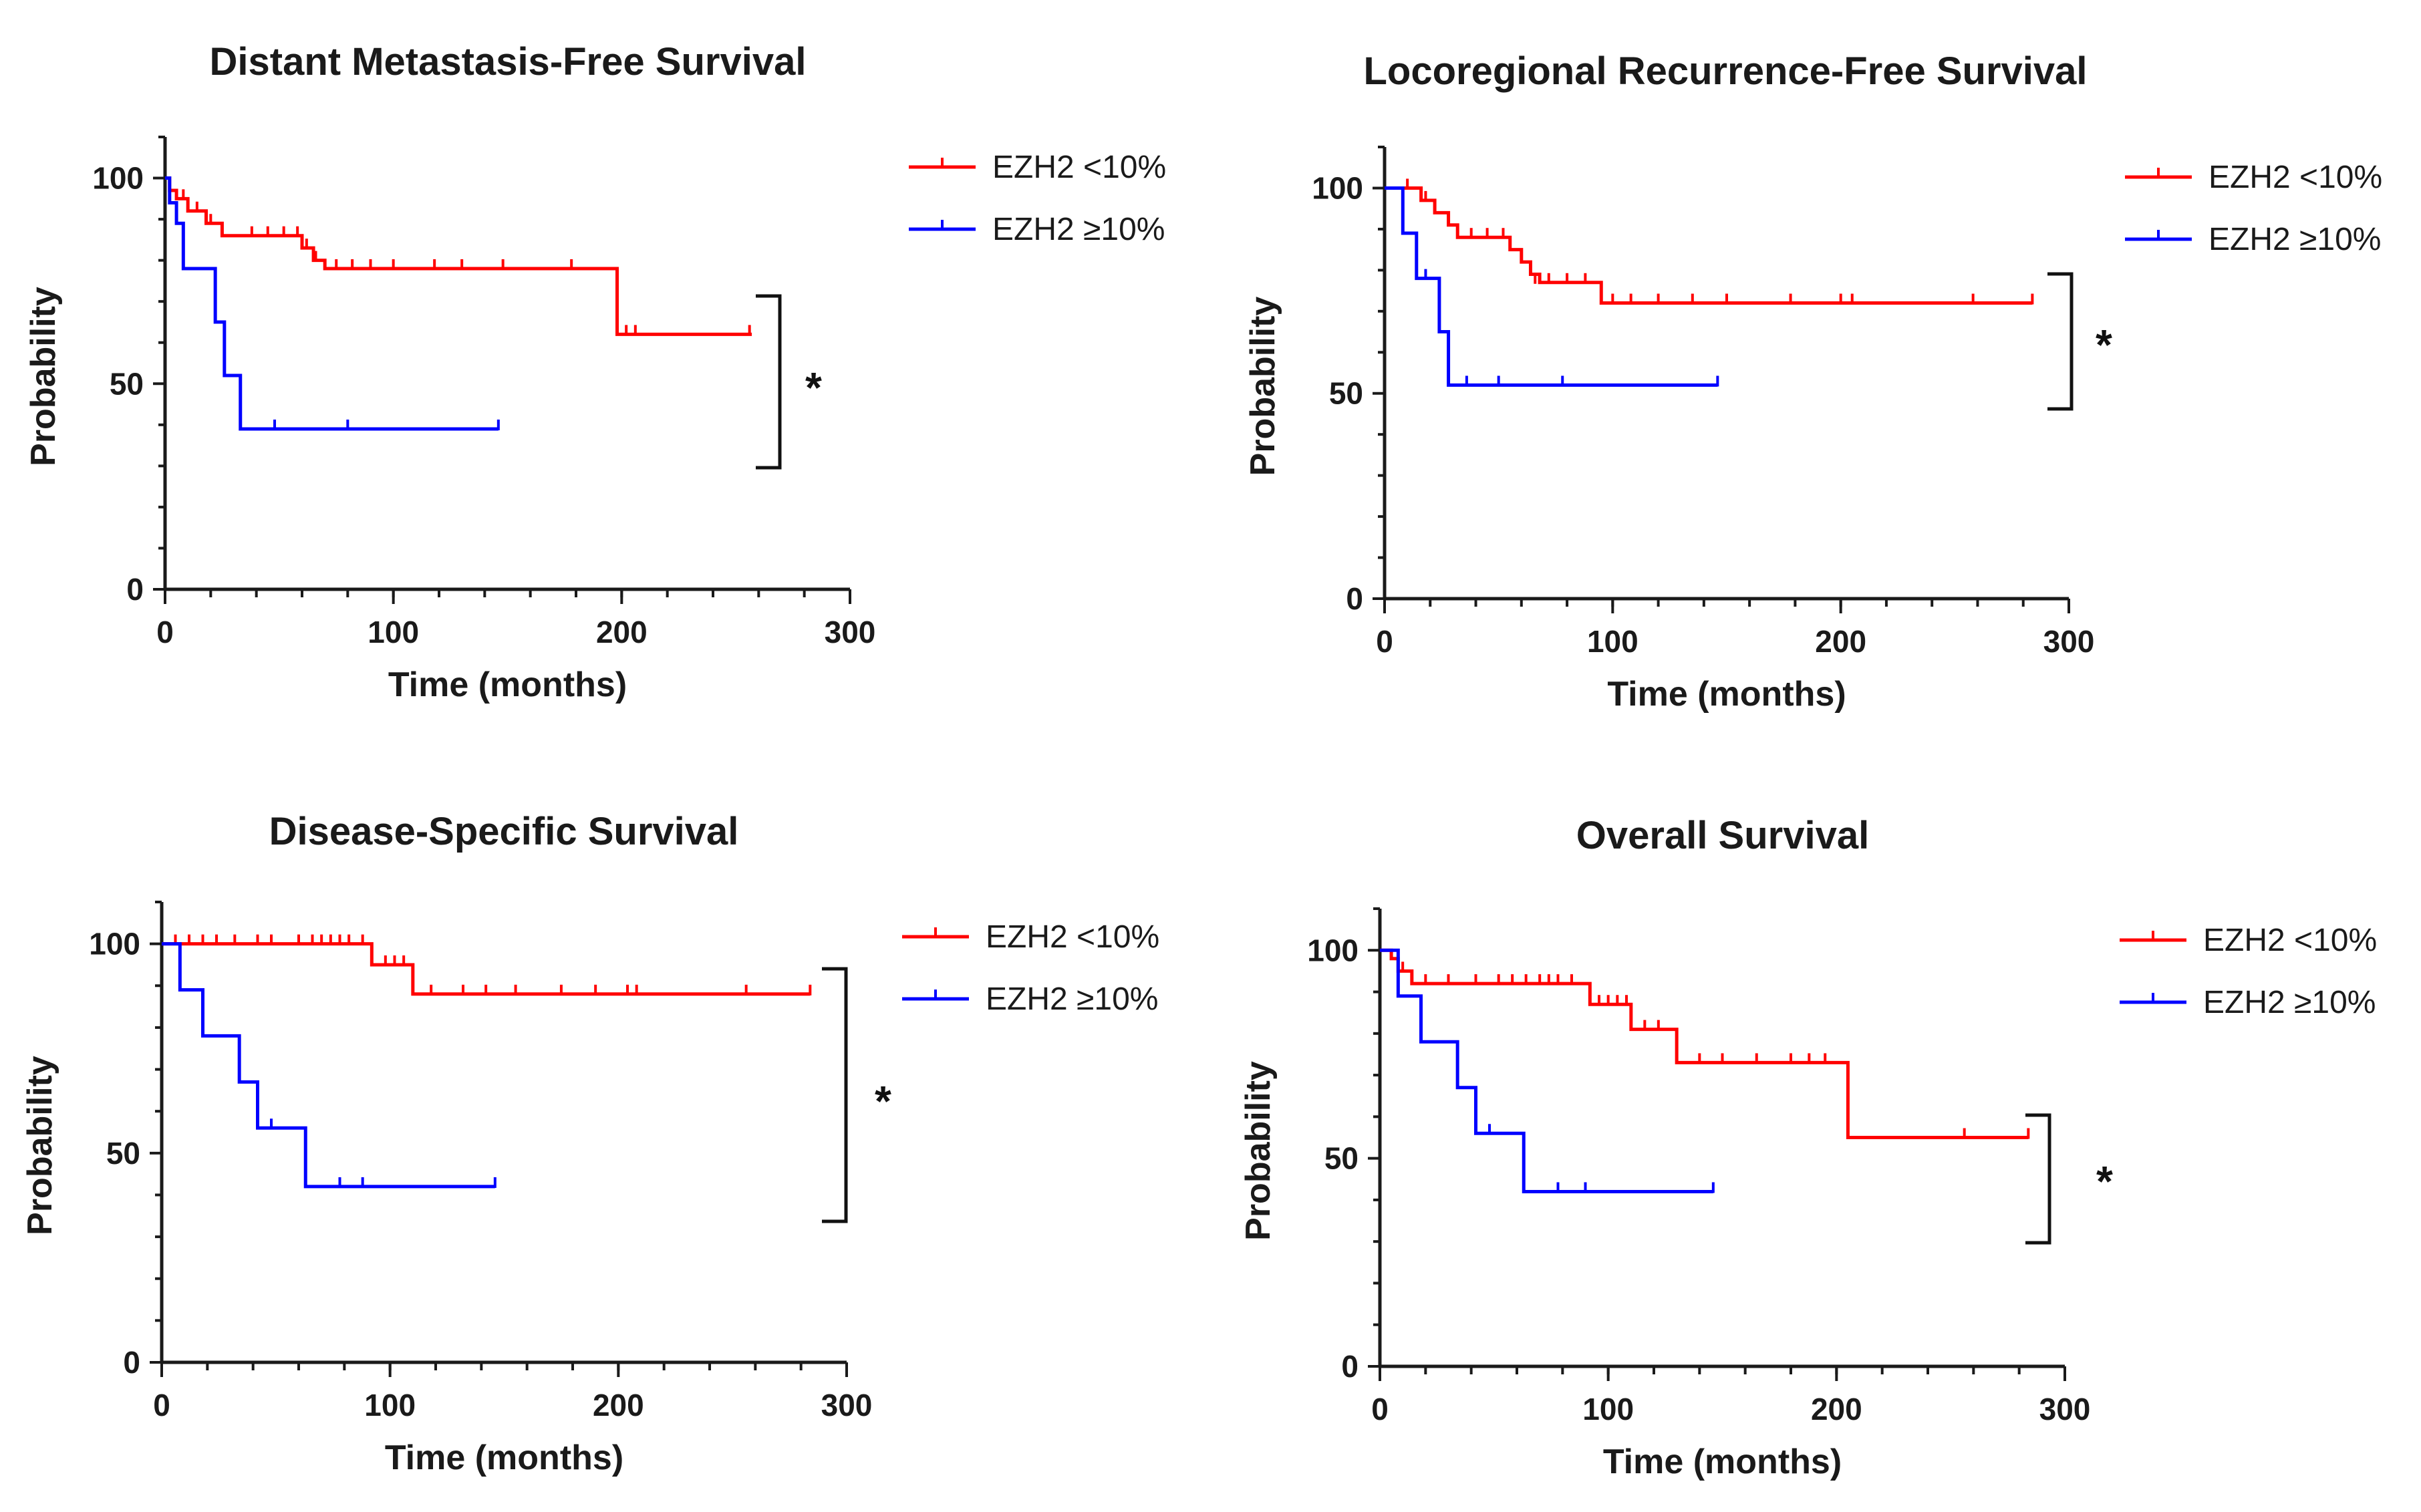 Image resolution: width=2421 pixels, height=1512 pixels. I want to click on chart-title: Locoregional Recurrence-Free Survival, so click(1725, 71).